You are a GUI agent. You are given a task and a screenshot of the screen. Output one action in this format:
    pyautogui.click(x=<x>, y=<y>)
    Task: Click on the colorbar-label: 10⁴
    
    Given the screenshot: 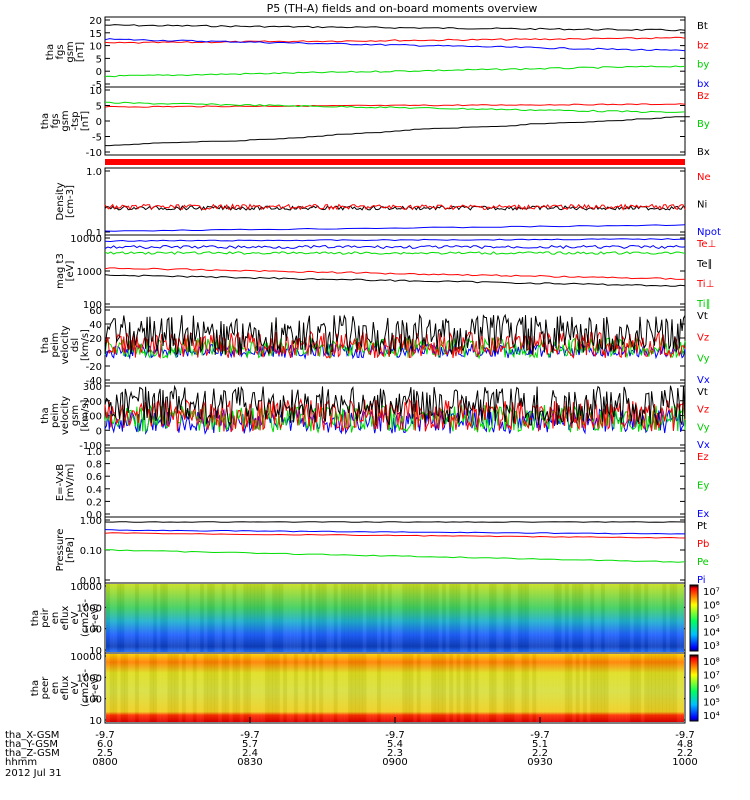 What is the action you would take?
    pyautogui.click(x=711, y=633)
    